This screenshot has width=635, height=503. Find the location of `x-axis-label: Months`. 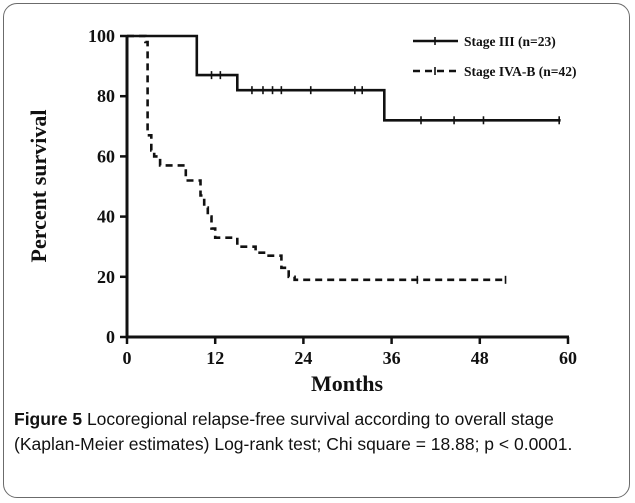

x-axis-label: Months is located at coordinates (347, 383).